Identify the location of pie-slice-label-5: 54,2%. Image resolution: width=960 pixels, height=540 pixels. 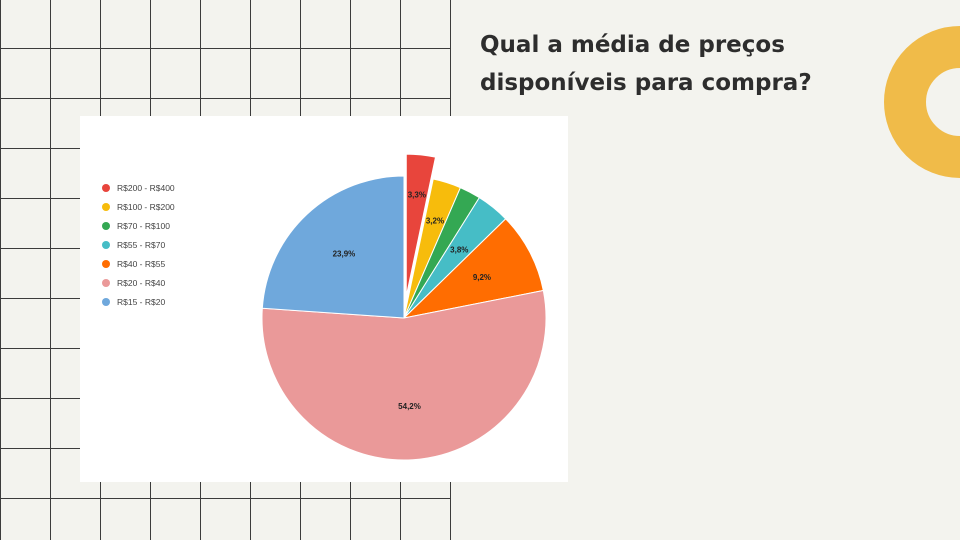
(409, 406).